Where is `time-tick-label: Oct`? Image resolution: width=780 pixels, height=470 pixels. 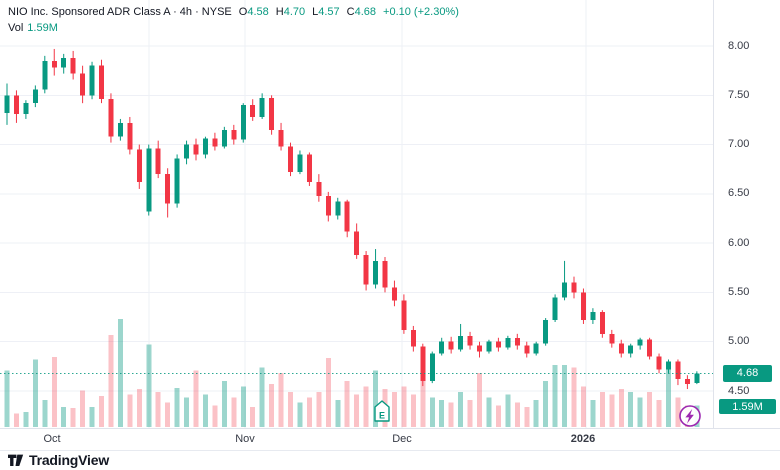 time-tick-label: Oct is located at coordinates (52, 439).